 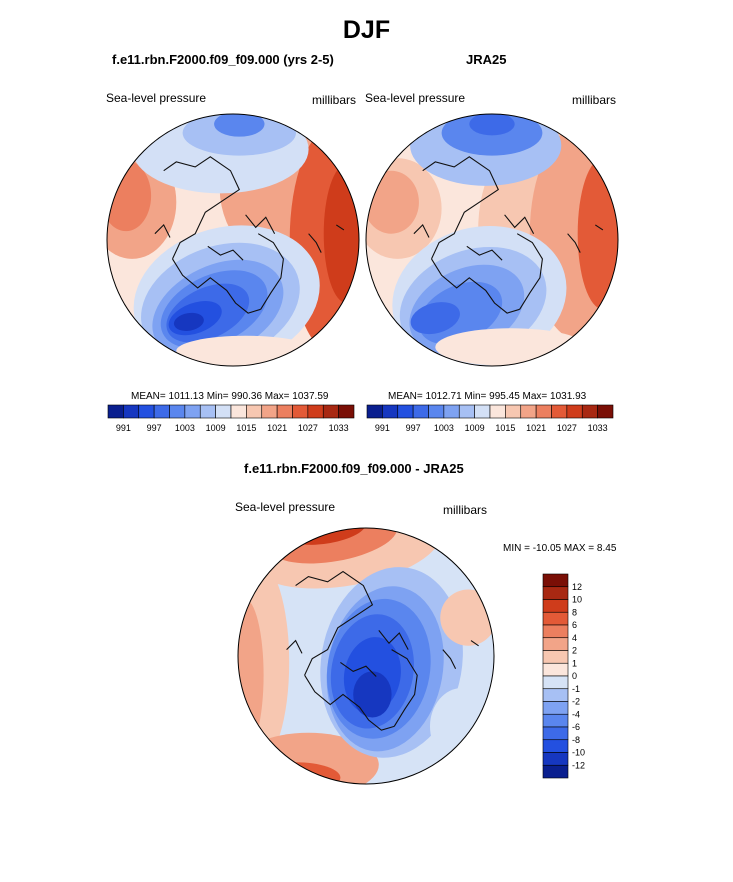 I want to click on panel-1-title: f.e11.rbn.F2000.f09_f09.000 (yrs 2-5), so click(x=223, y=59).